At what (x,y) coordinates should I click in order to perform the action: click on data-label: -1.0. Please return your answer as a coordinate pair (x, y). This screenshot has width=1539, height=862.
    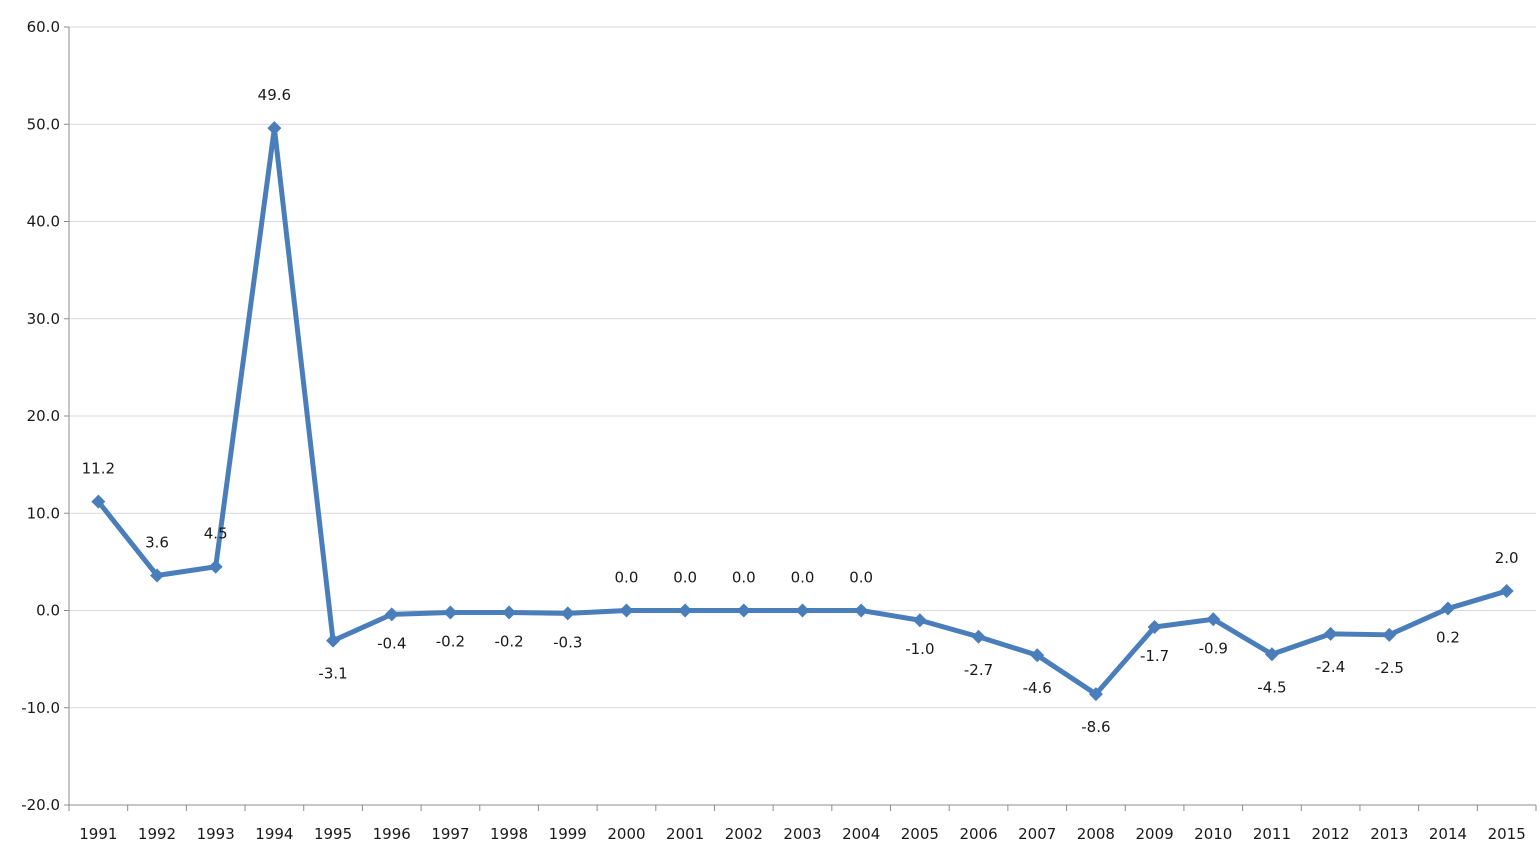
    Looking at the image, I should click on (919, 649).